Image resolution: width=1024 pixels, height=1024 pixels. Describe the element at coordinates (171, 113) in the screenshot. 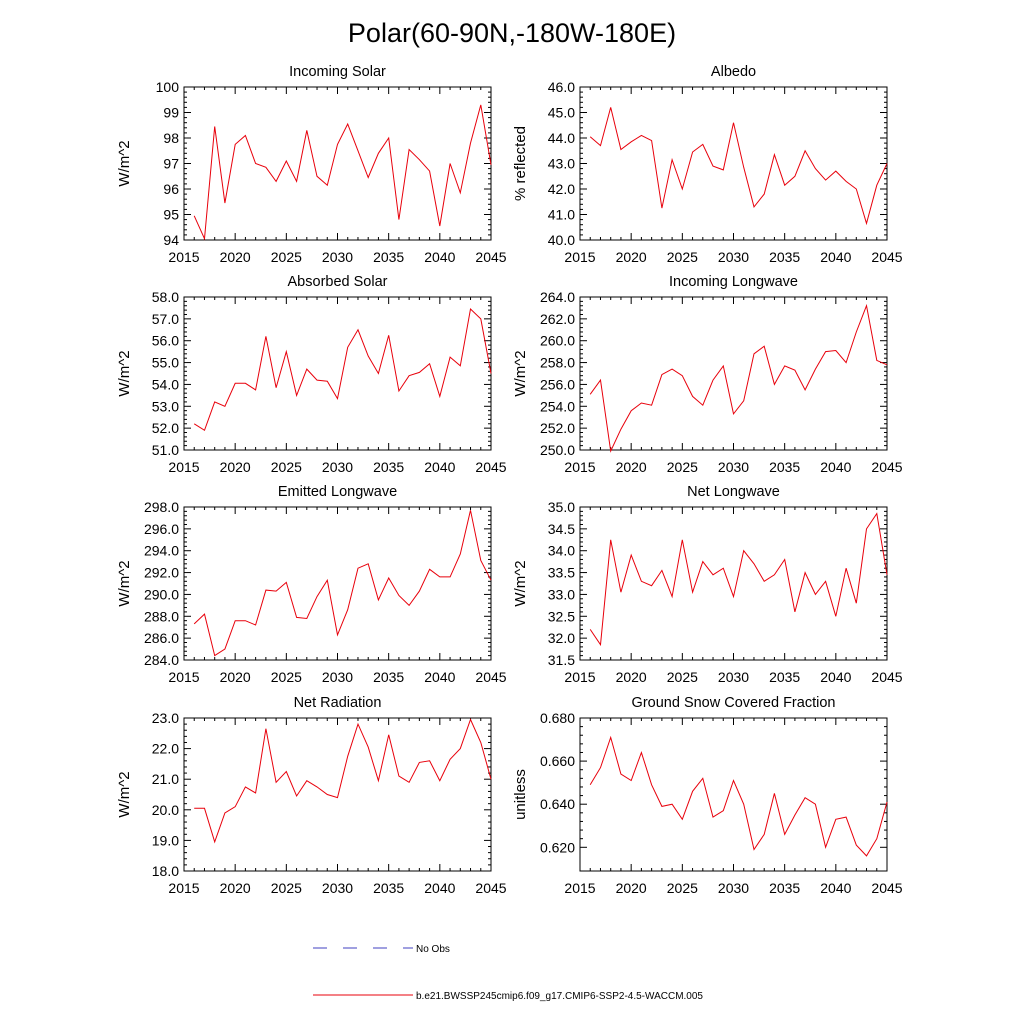

I see `y-tick-label: 99` at that location.